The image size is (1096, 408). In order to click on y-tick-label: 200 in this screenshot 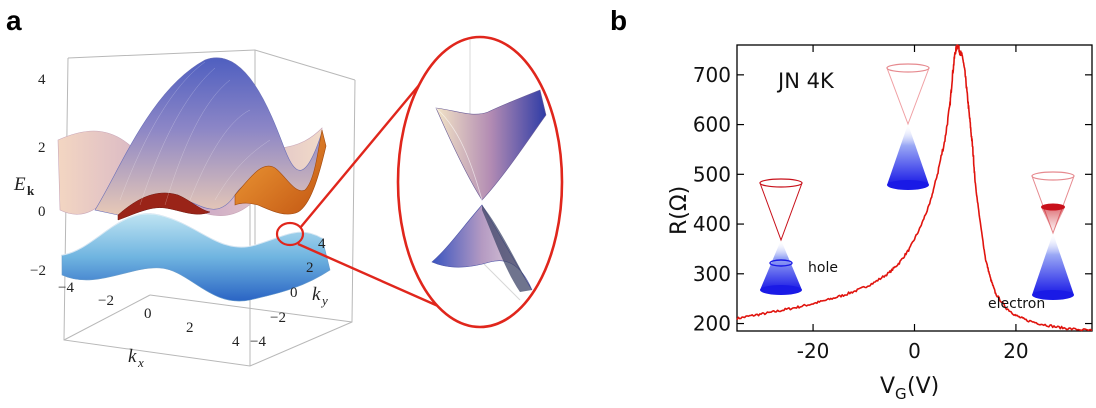, I will do `click(712, 324)`.